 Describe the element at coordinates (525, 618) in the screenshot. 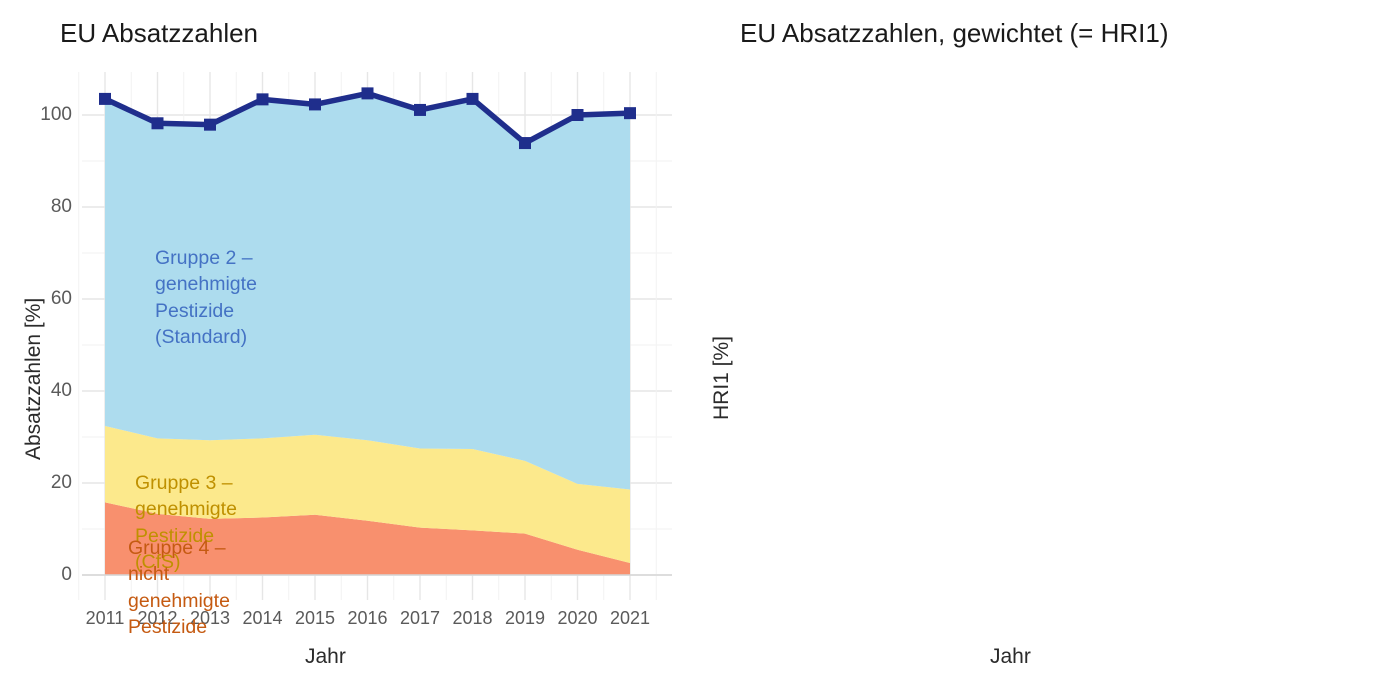

I see `x-tick-left-2019: 2019` at that location.